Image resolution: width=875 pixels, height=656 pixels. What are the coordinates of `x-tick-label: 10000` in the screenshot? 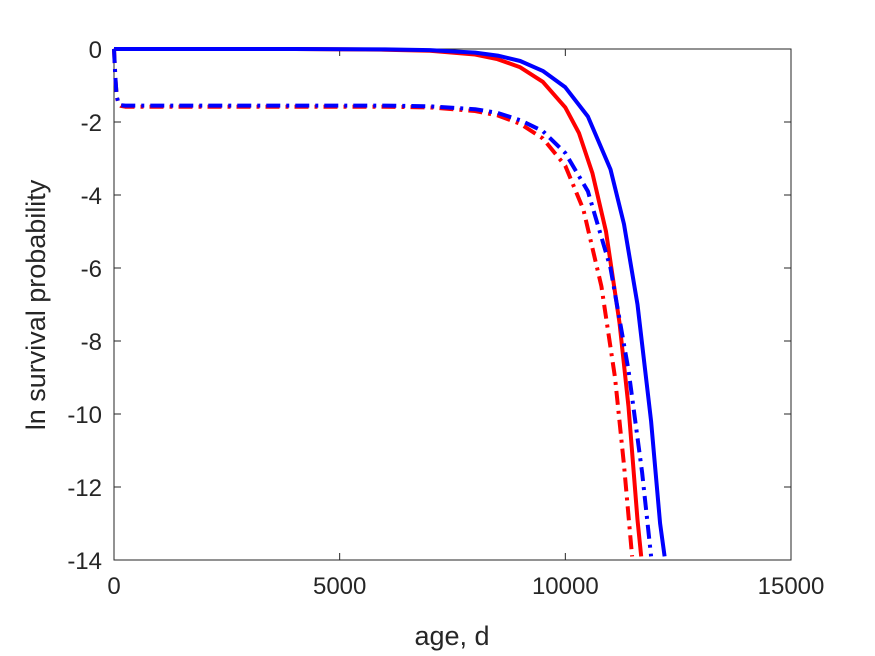 It's located at (565, 586).